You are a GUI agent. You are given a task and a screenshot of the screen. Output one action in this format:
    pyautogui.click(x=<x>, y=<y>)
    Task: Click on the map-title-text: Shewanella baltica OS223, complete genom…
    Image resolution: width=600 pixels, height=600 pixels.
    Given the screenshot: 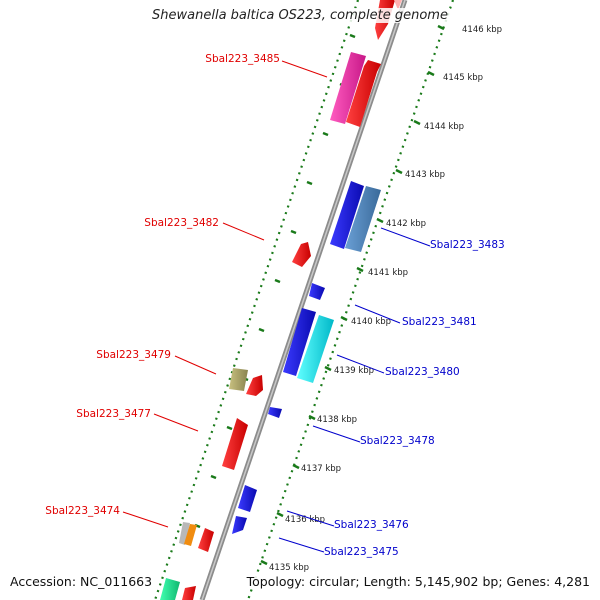 What is the action you would take?
    pyautogui.click(x=300, y=15)
    